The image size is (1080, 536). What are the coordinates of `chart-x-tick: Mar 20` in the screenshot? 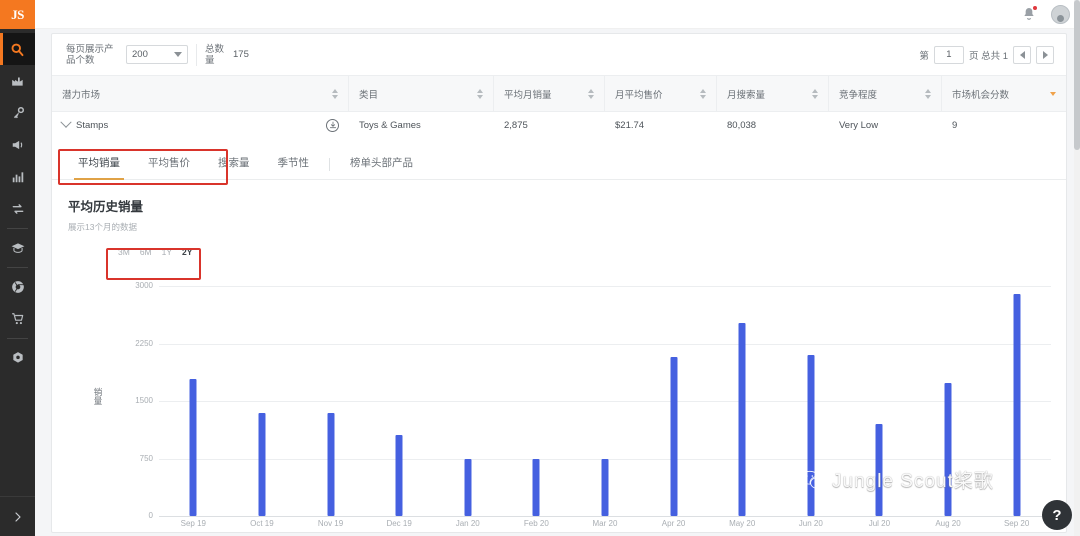 It's located at (605, 523).